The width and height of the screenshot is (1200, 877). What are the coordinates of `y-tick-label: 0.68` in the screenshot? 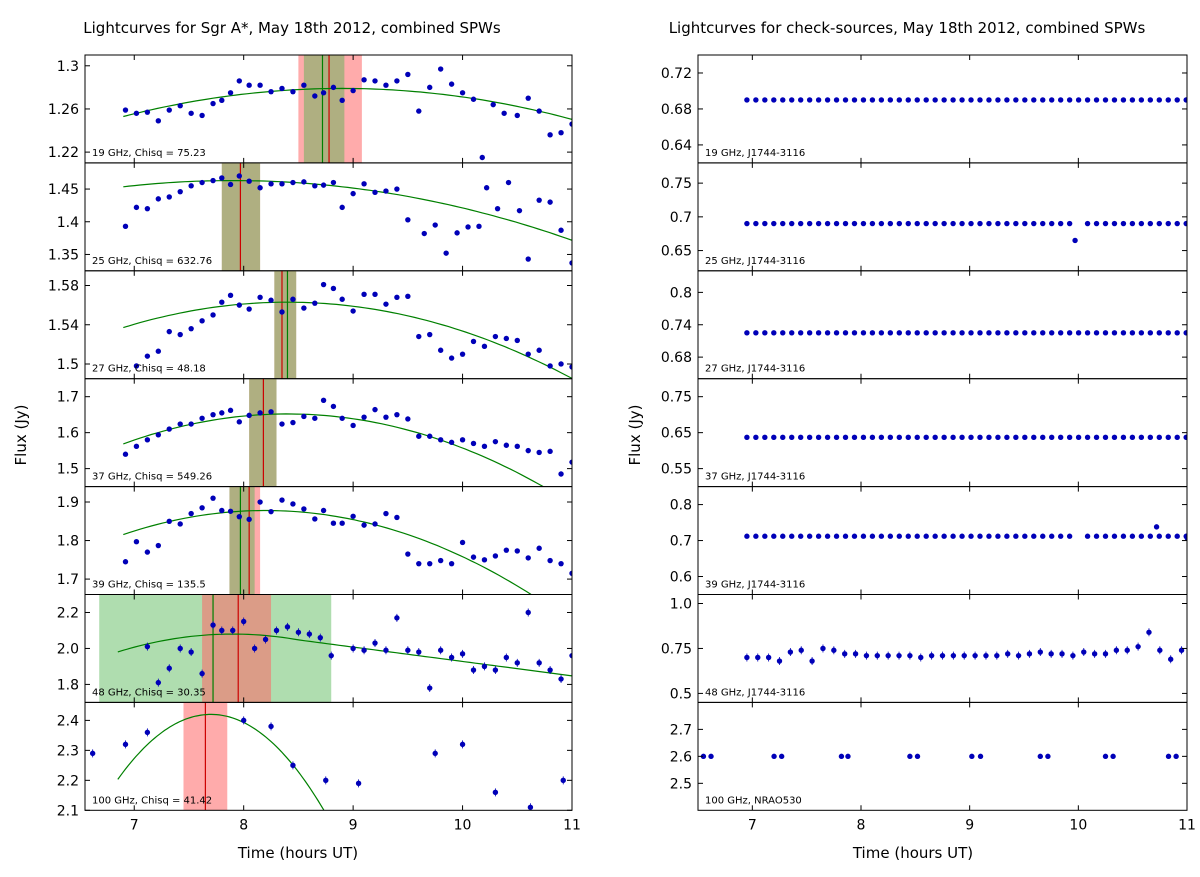 It's located at (676, 110).